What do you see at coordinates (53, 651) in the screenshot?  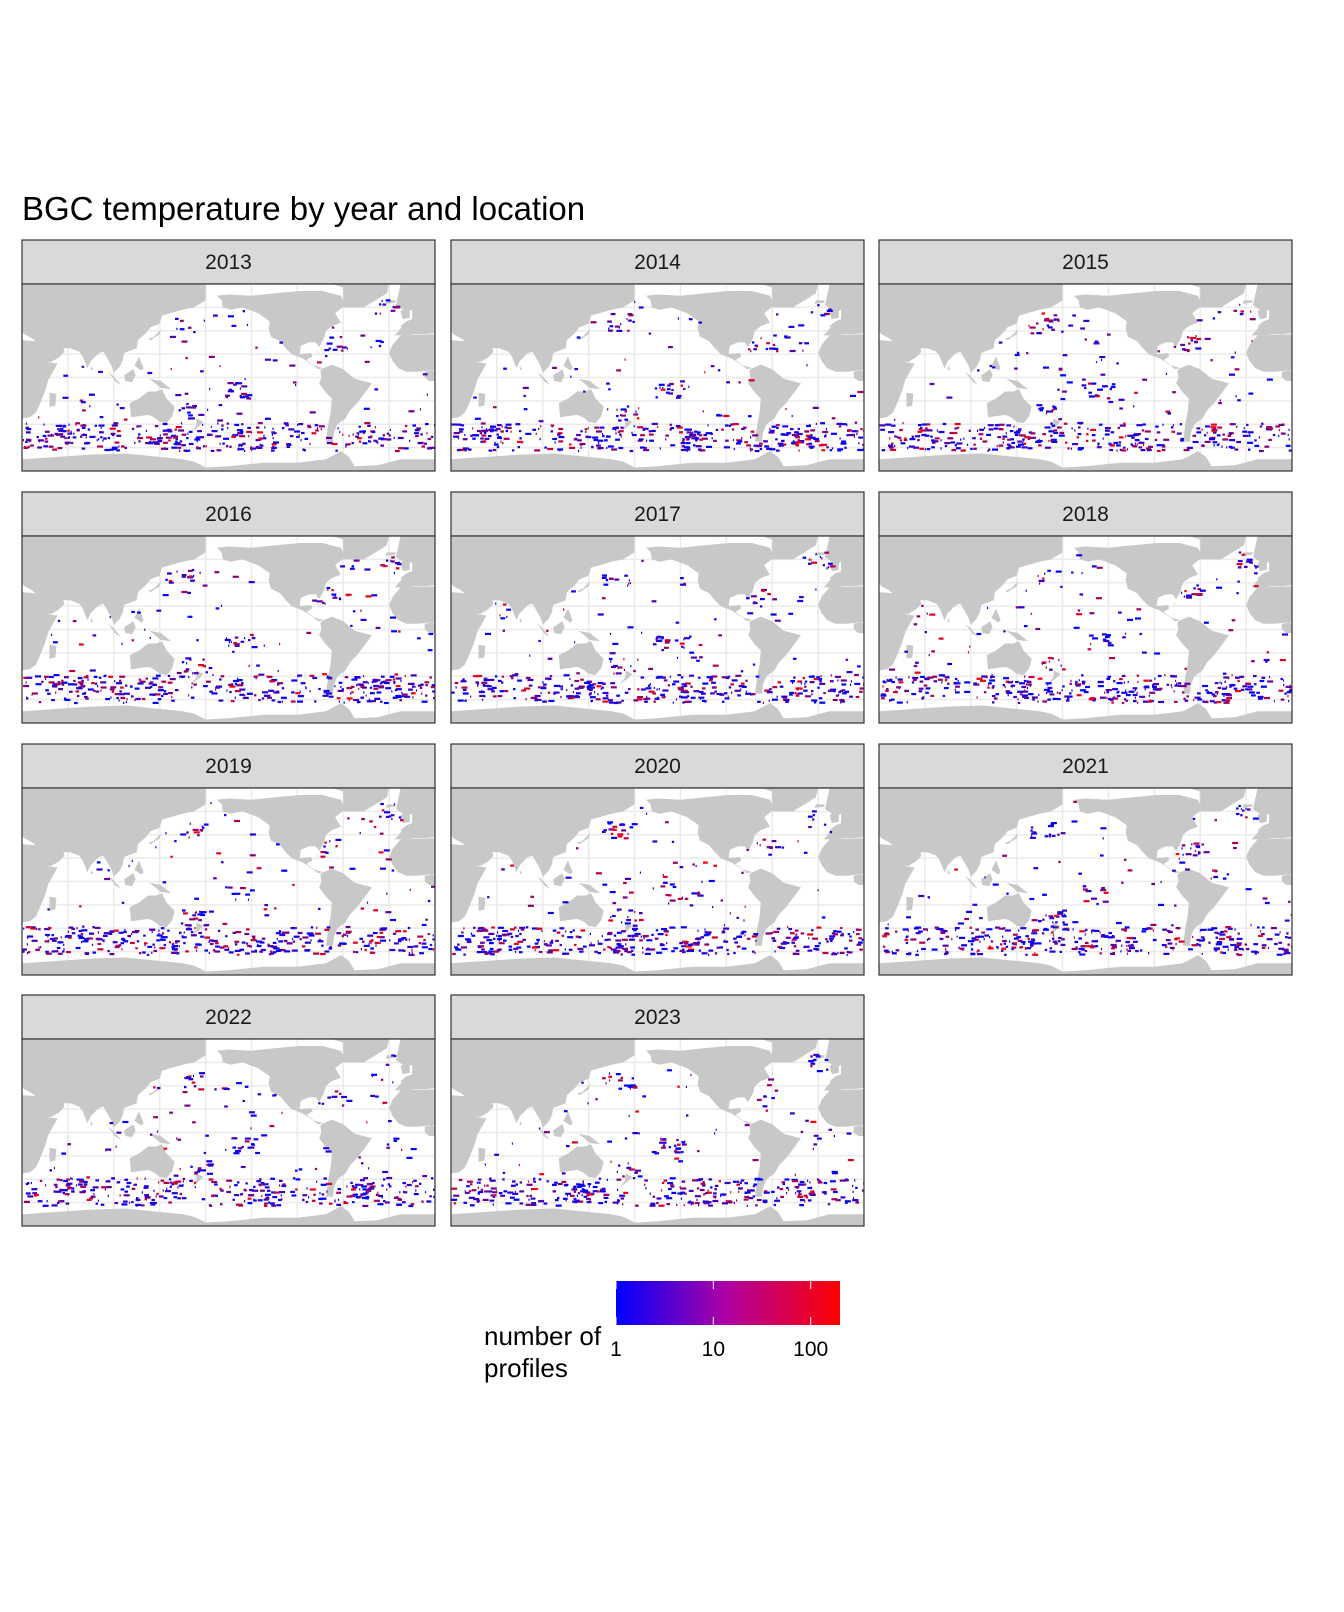 I see `land-madagascar` at bounding box center [53, 651].